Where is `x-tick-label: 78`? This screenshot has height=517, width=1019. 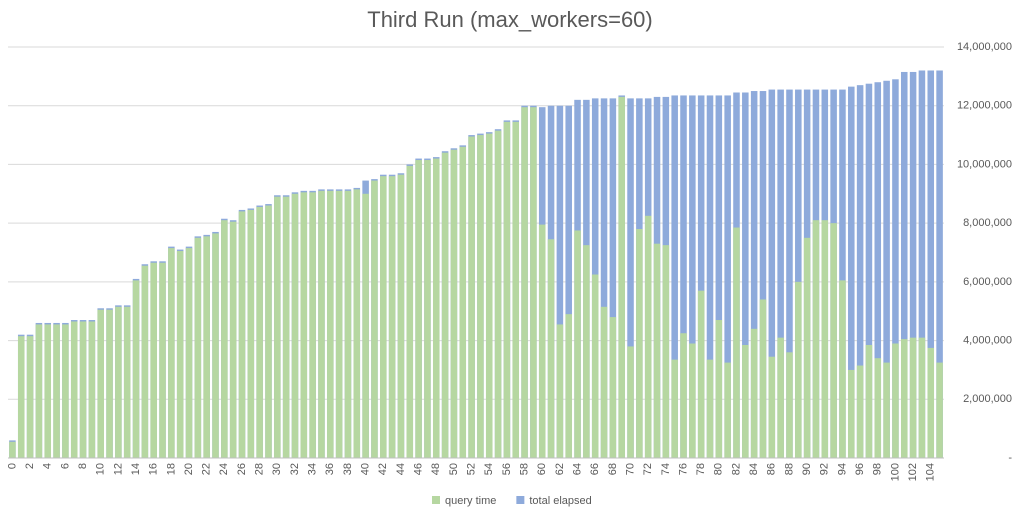 x-tick-label: 78 is located at coordinates (701, 469).